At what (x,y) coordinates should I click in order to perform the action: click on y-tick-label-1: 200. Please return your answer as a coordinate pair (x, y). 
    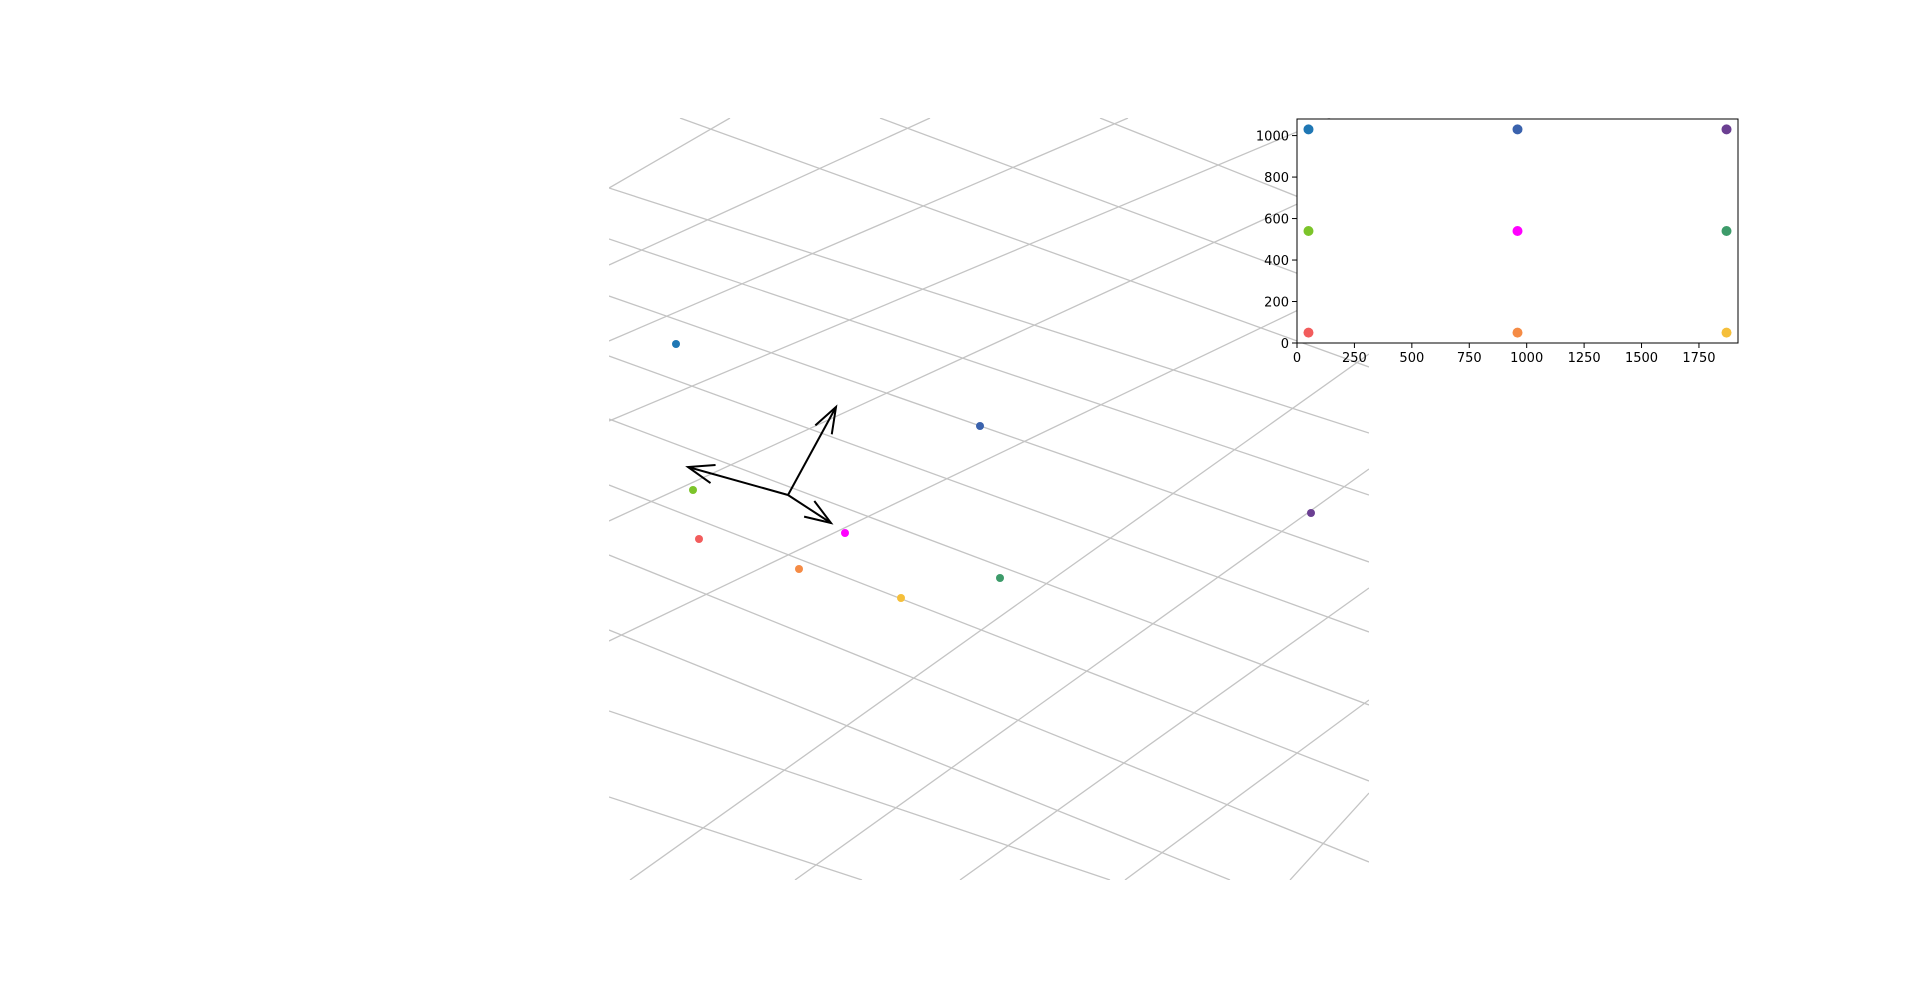
    Looking at the image, I should click on (1276, 303).